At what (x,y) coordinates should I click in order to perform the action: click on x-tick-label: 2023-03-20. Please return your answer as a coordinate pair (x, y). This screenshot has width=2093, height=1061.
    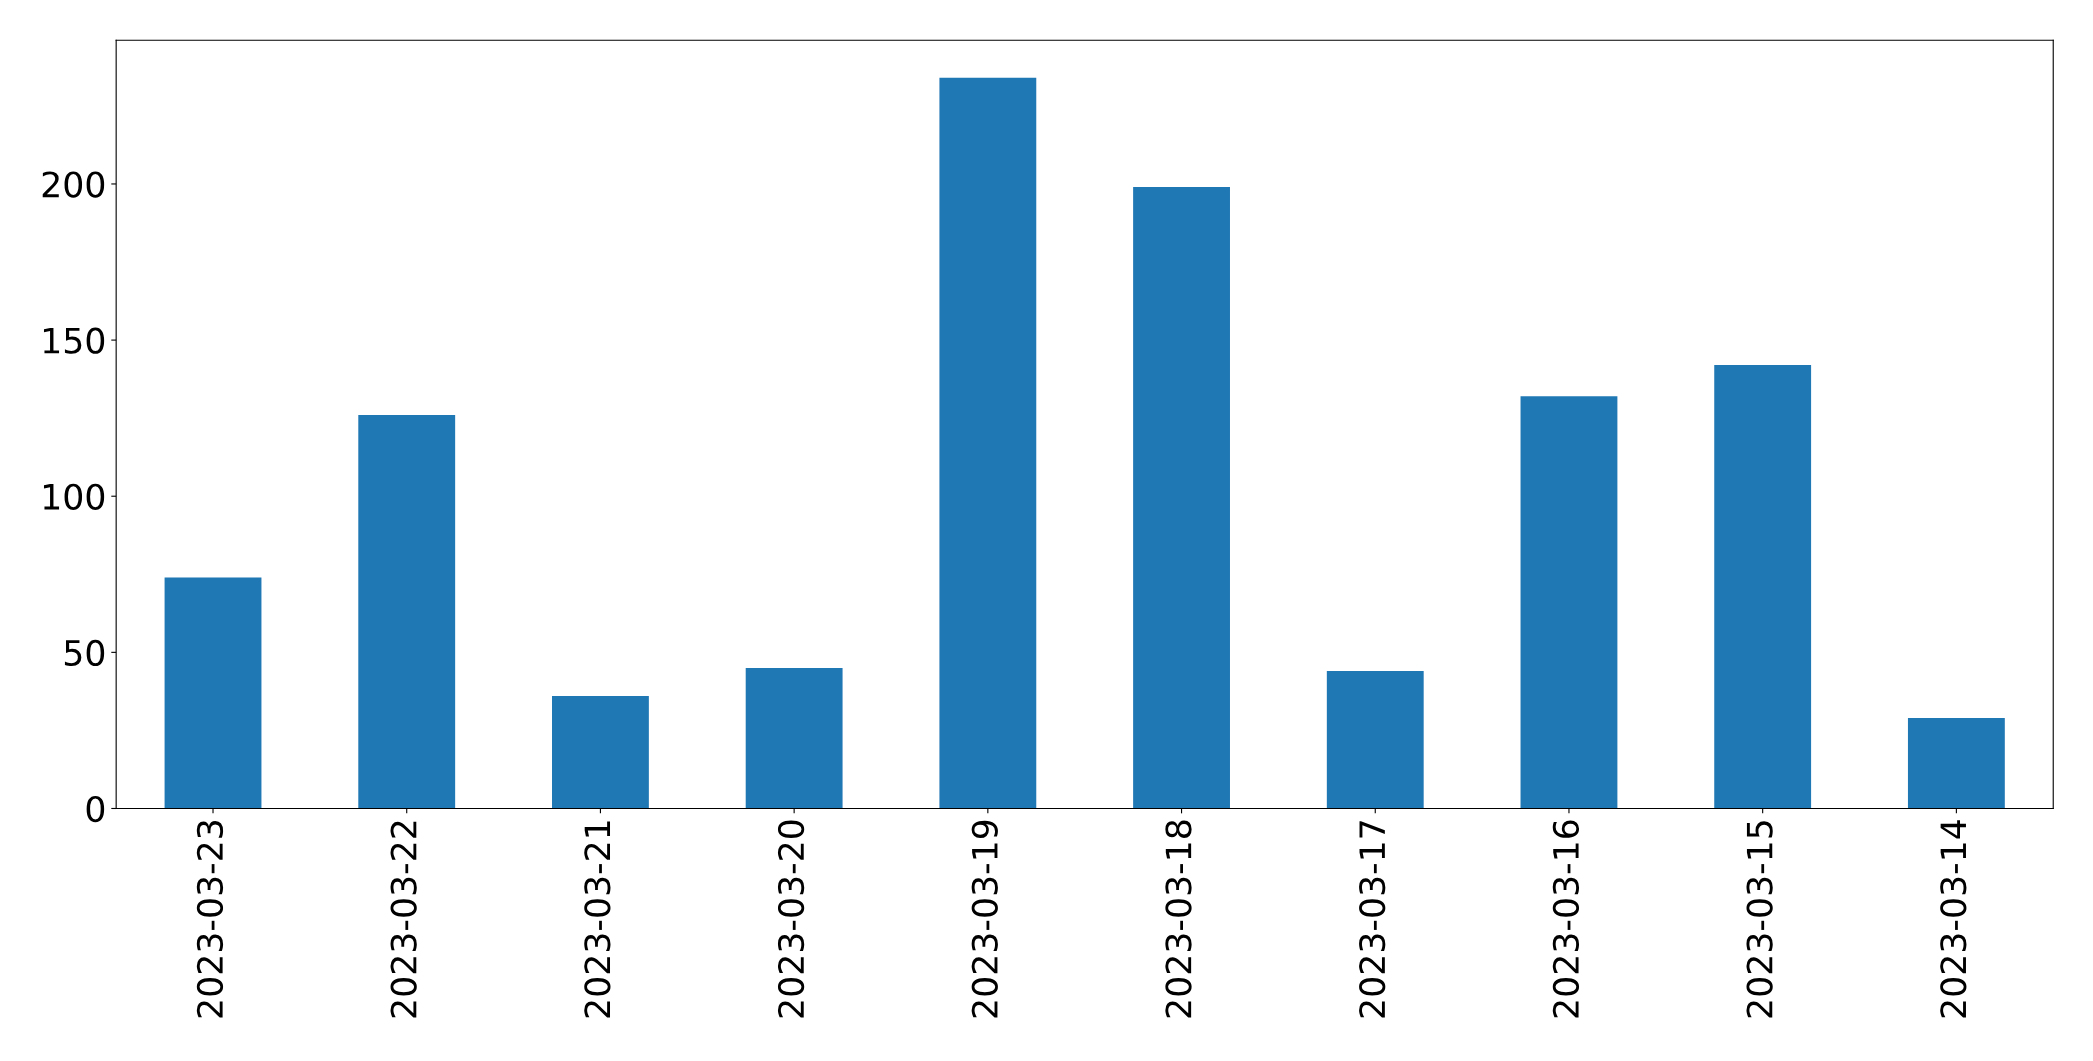
    Looking at the image, I should click on (791, 919).